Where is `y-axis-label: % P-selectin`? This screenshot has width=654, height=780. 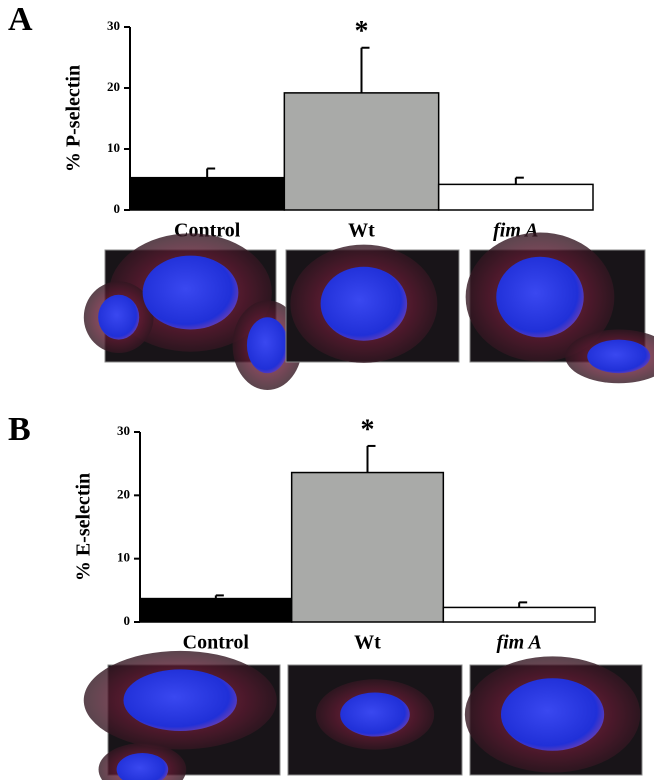 y-axis-label: % P-selectin is located at coordinates (74, 118).